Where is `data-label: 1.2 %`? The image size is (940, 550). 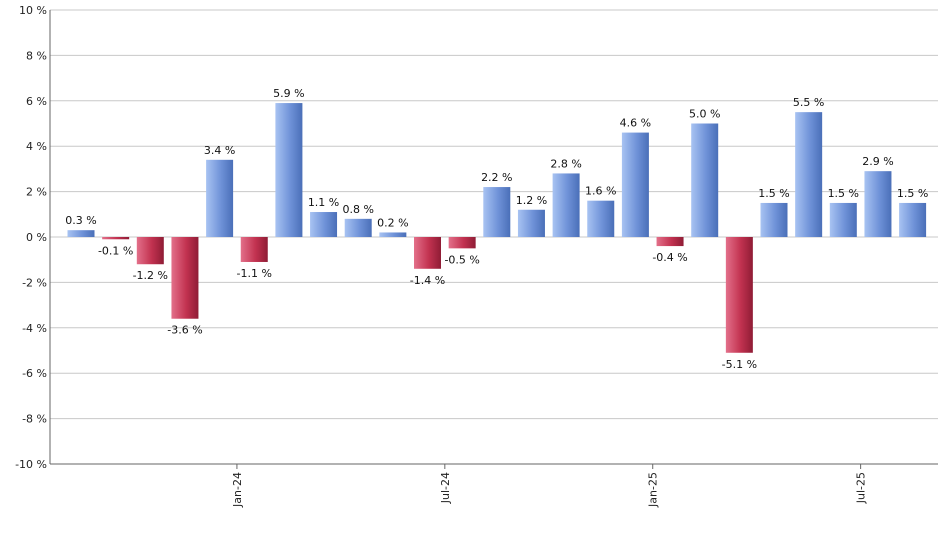
data-label: 1.2 % is located at coordinates (531, 200).